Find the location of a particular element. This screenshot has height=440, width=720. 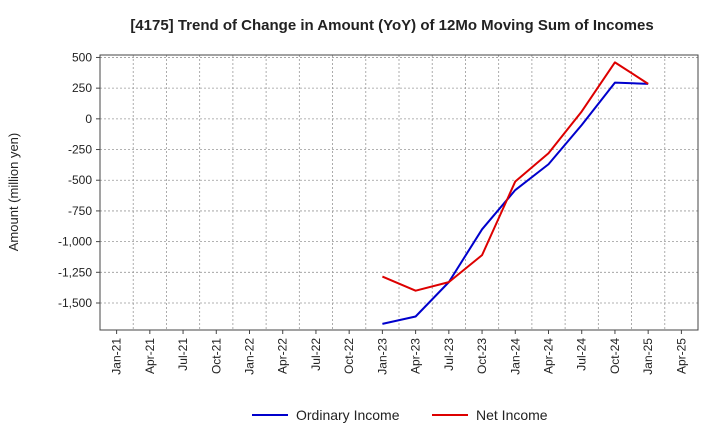

x-tick-label: Apr-24 is located at coordinates (549, 356).